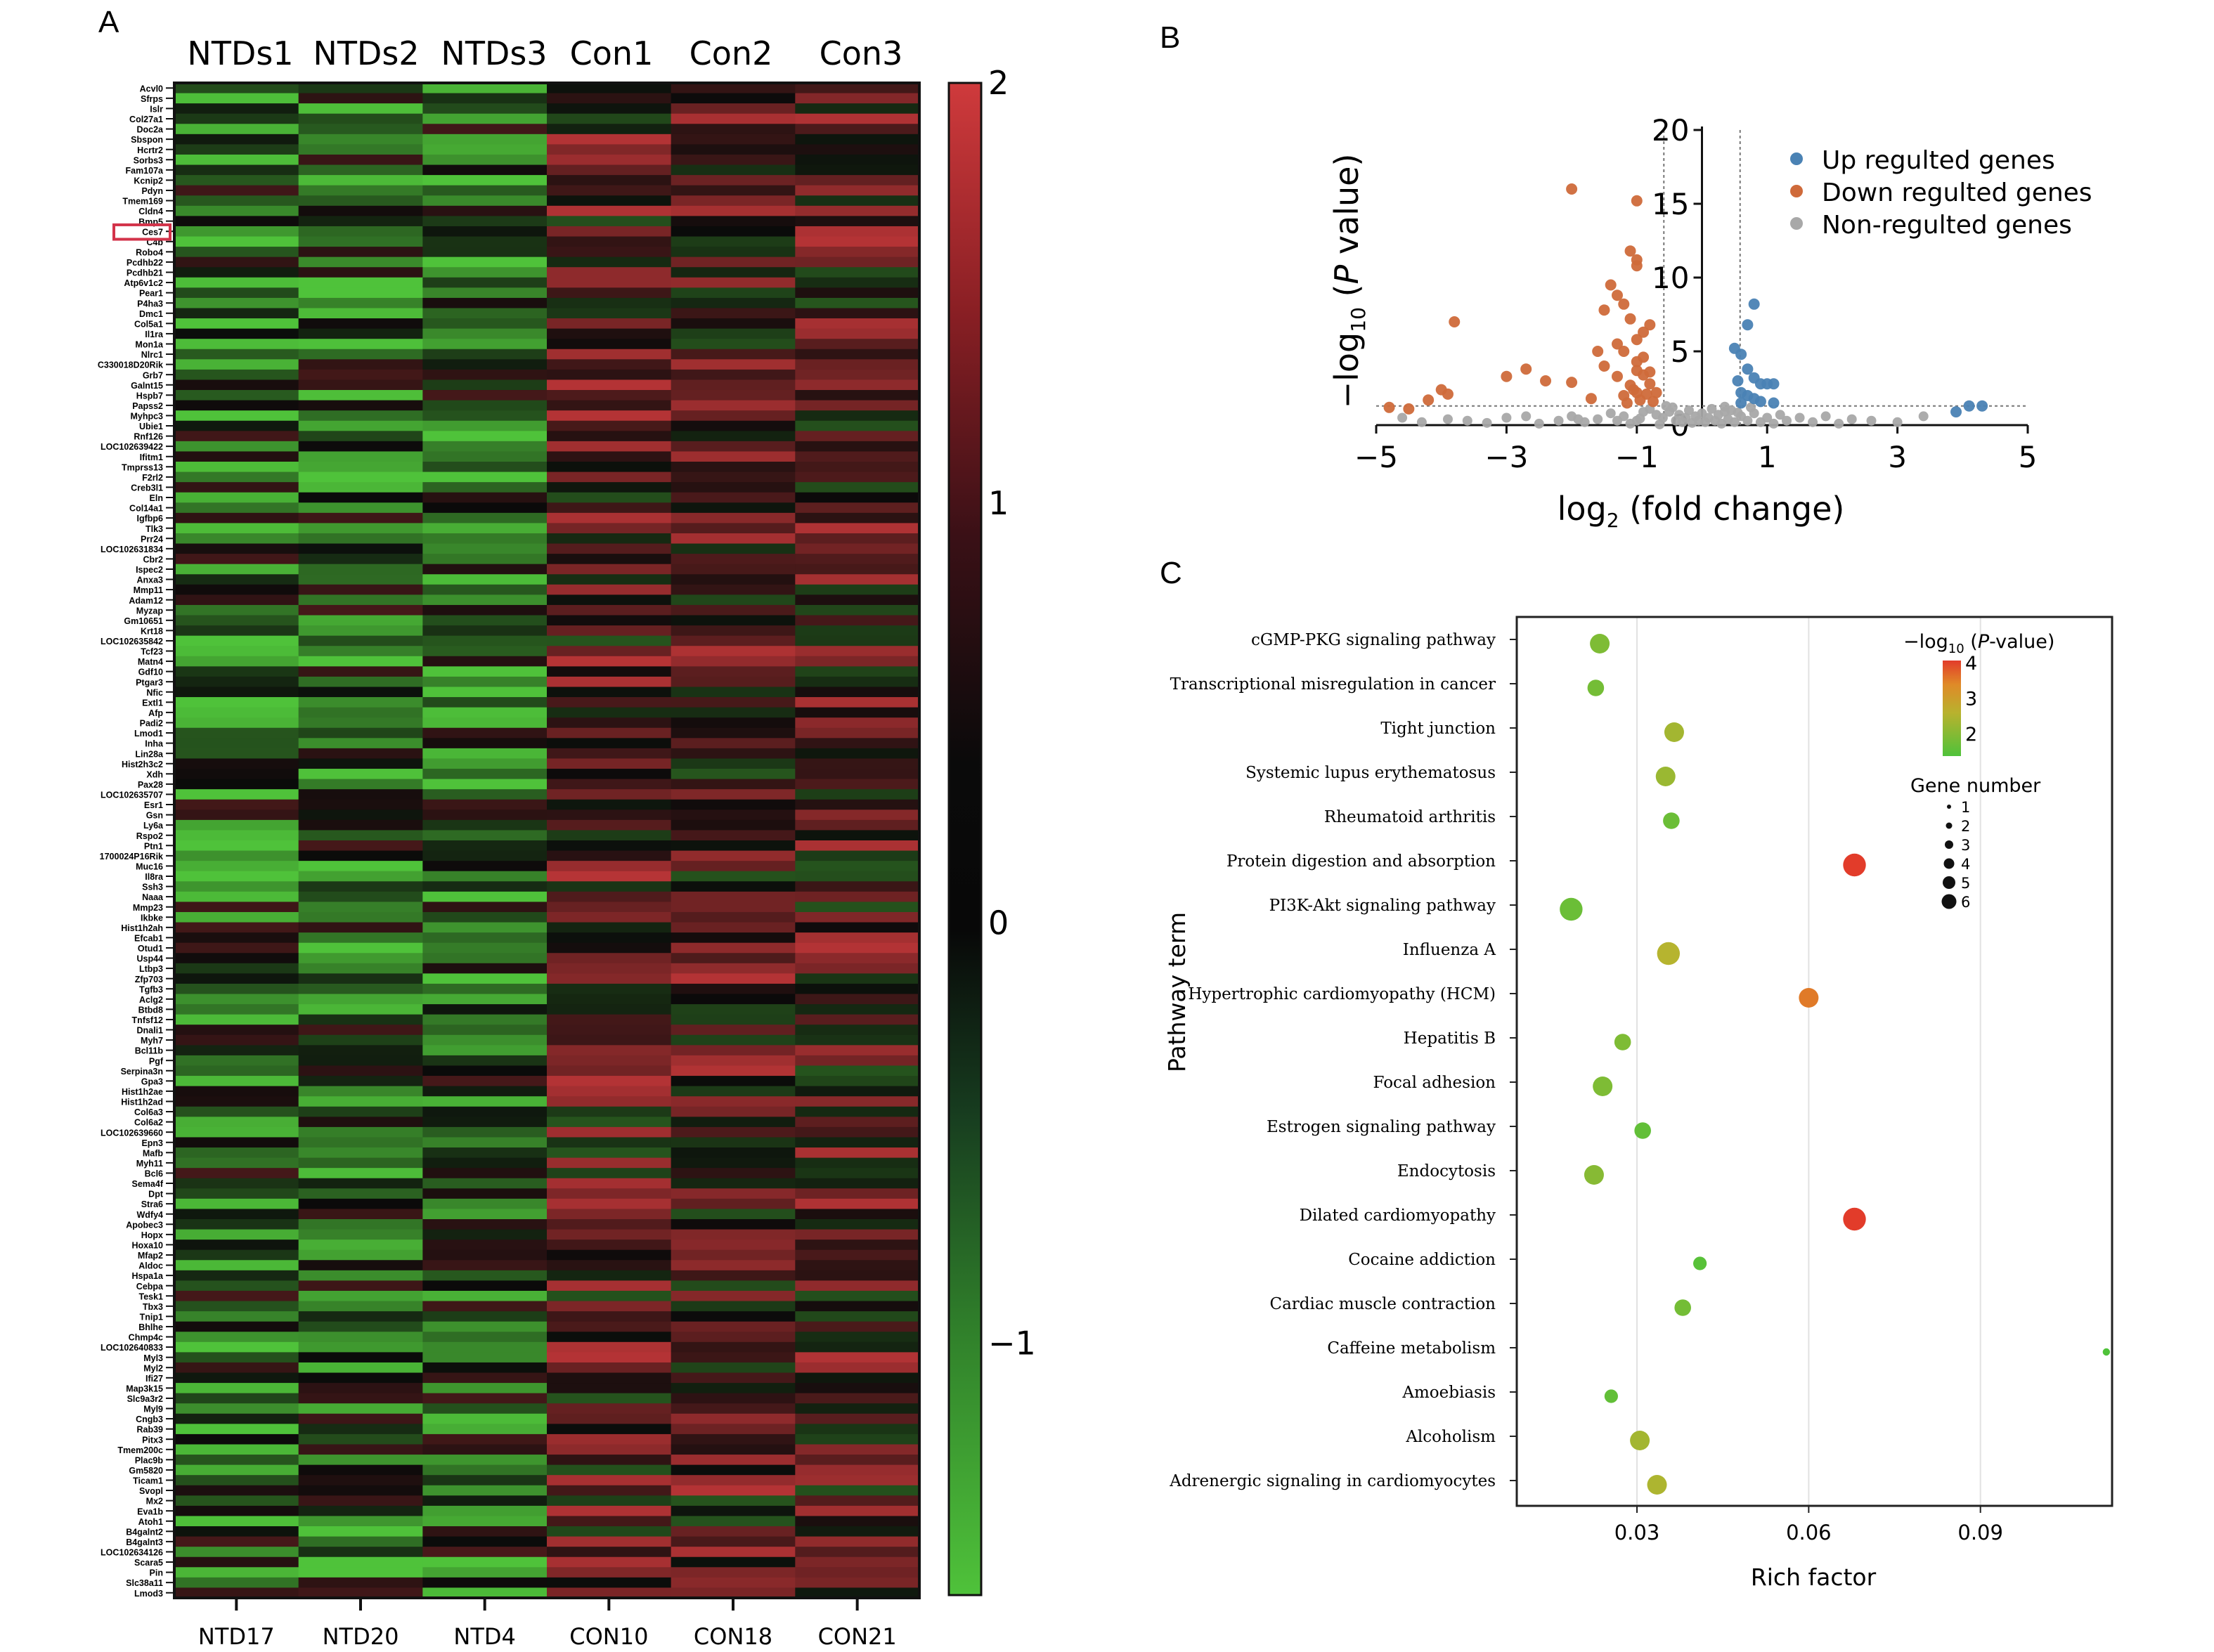 Image resolution: width=2214 pixels, height=1652 pixels. Describe the element at coordinates (1622, 1042) in the screenshot. I see `bubble-point` at that location.